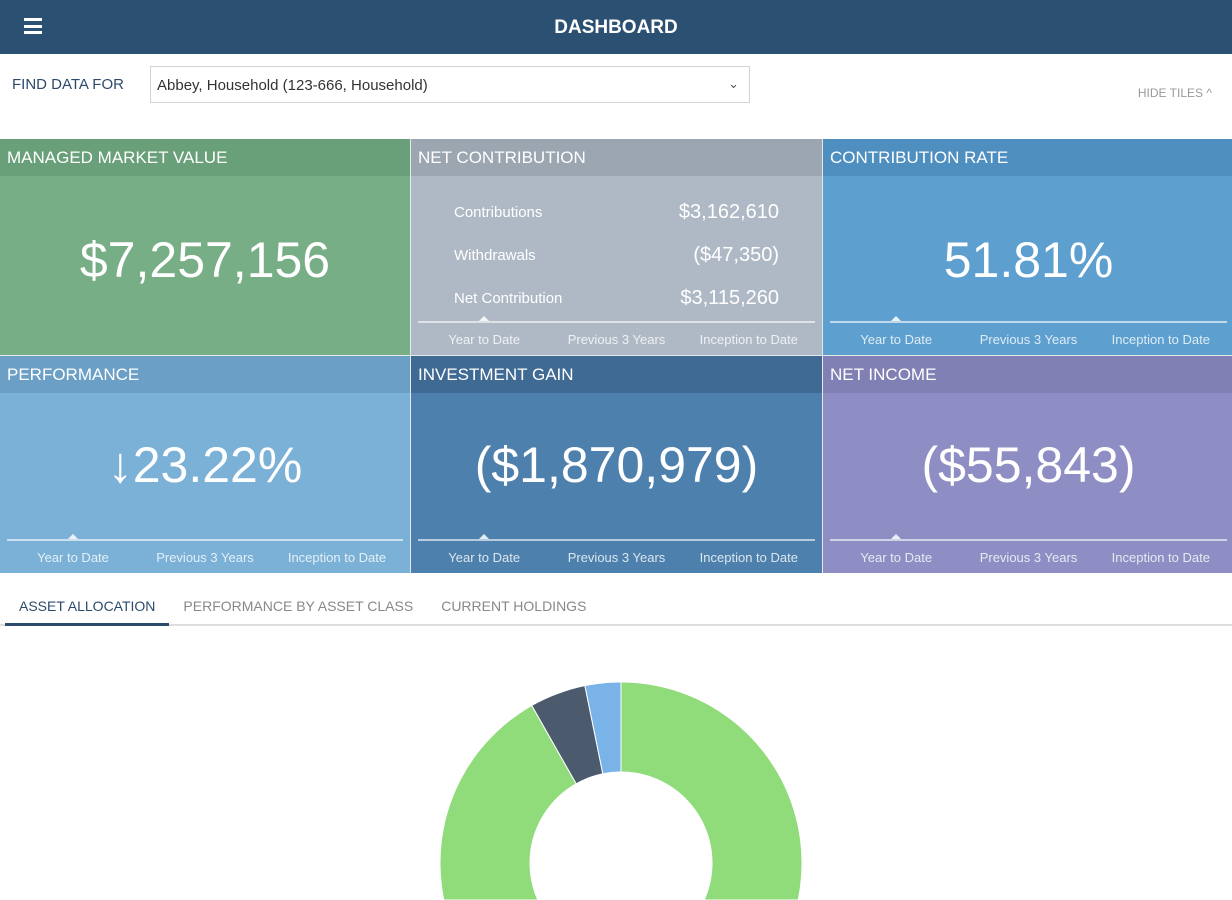  Describe the element at coordinates (514, 606) in the screenshot. I see `tab-current-holdings: CURRENT HOLDINGS` at that location.